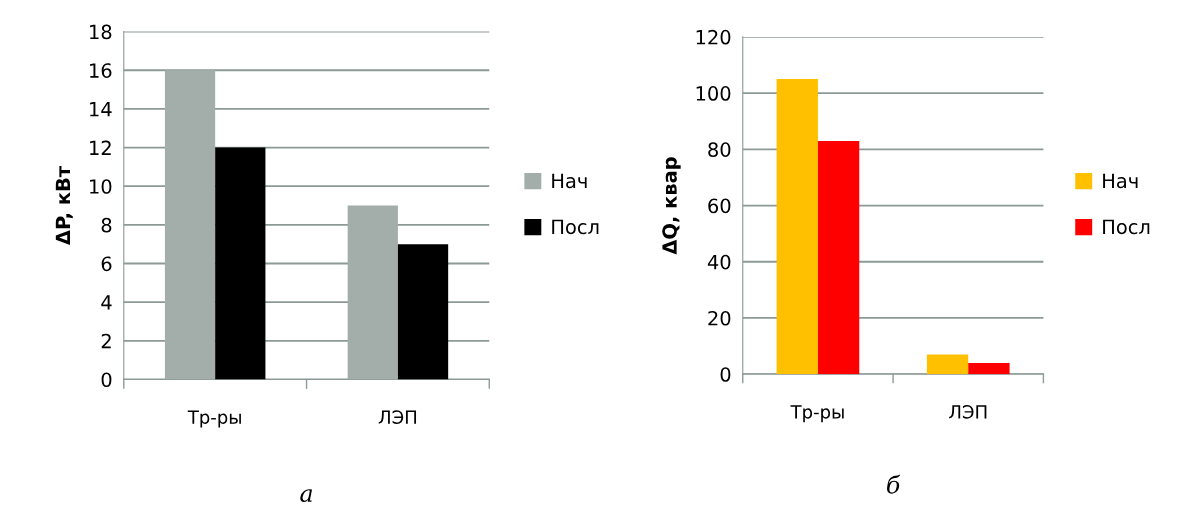 The image size is (1179, 527). What do you see at coordinates (713, 37) in the screenshot?
I see `y-tick-label: 120` at bounding box center [713, 37].